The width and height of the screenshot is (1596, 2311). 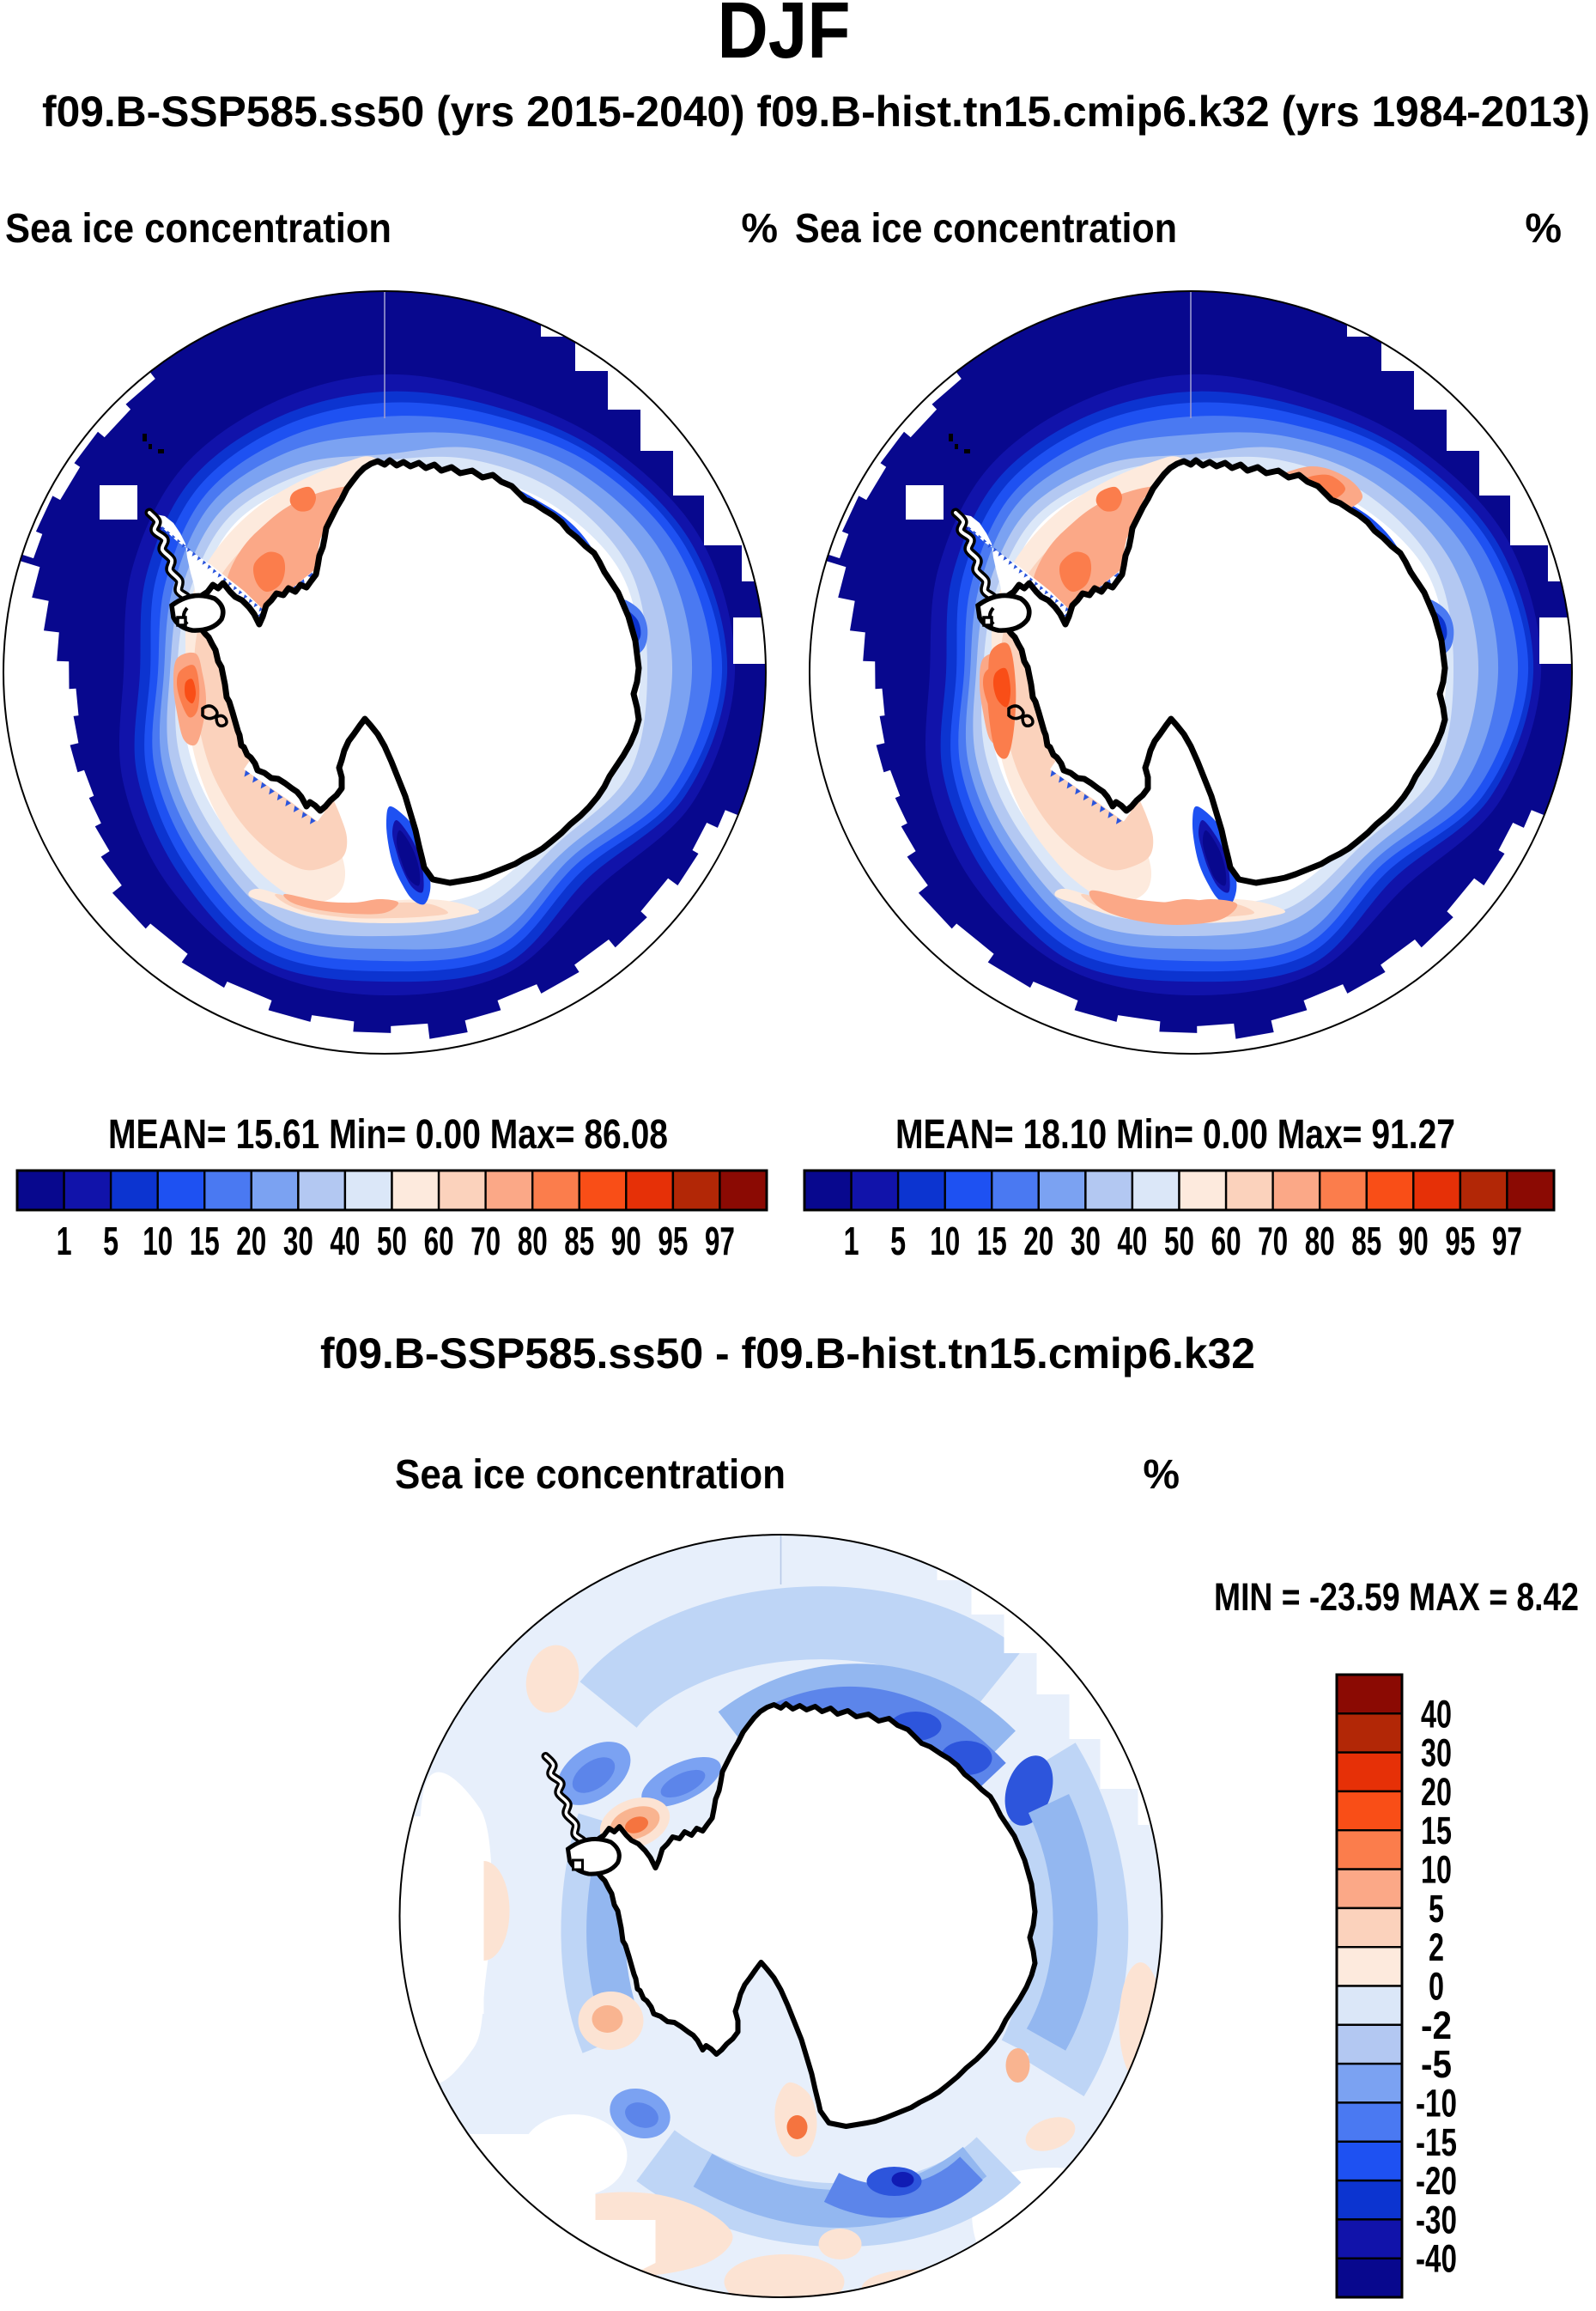 What do you see at coordinates (1436, 2103) in the screenshot?
I see `svg-text: -10` at bounding box center [1436, 2103].